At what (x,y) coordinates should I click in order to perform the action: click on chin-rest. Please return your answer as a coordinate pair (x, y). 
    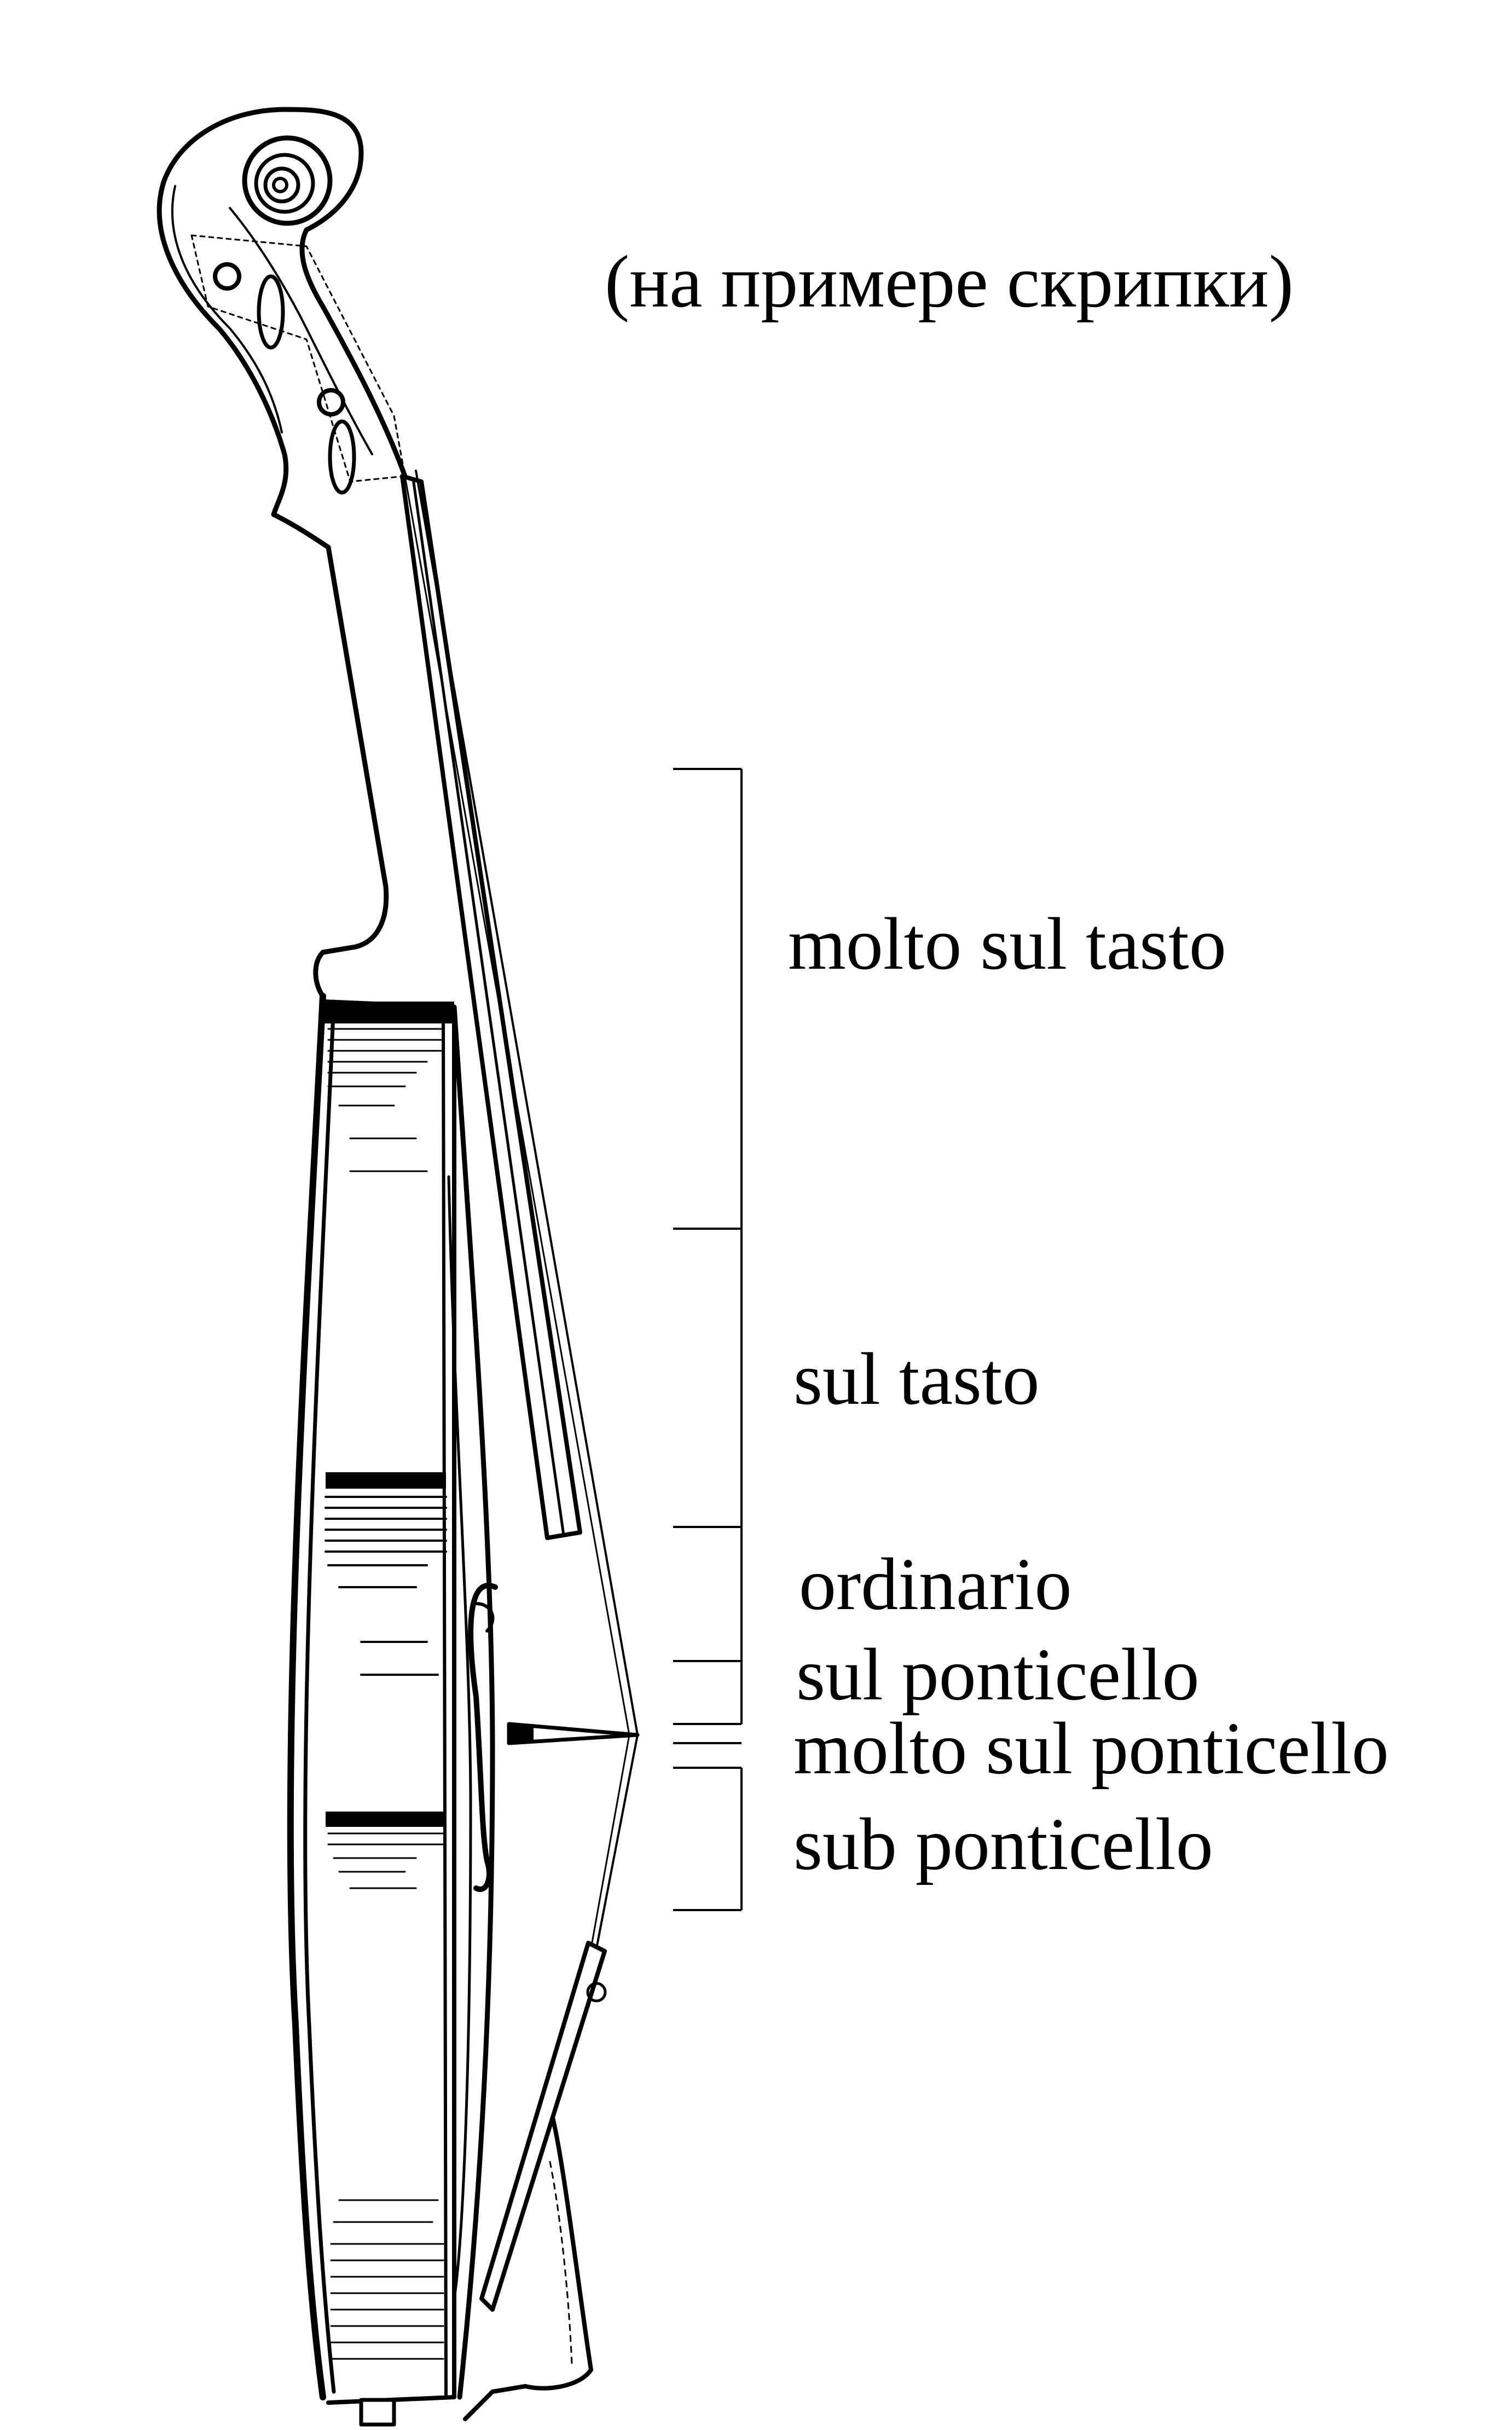
    Looking at the image, I should click on (528, 2268).